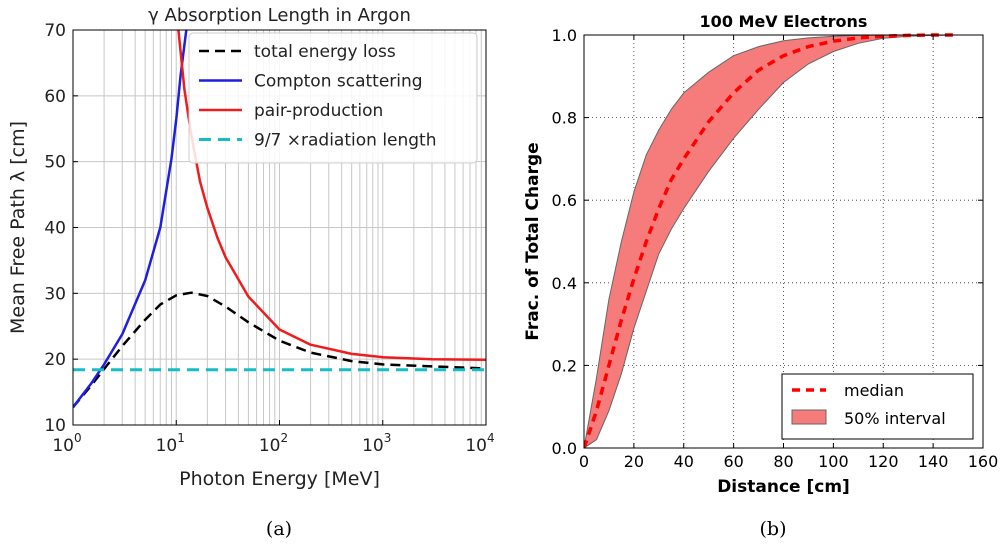 This screenshot has height=548, width=1004. I want to click on legend-label: 9/7 ×radiation length, so click(345, 141).